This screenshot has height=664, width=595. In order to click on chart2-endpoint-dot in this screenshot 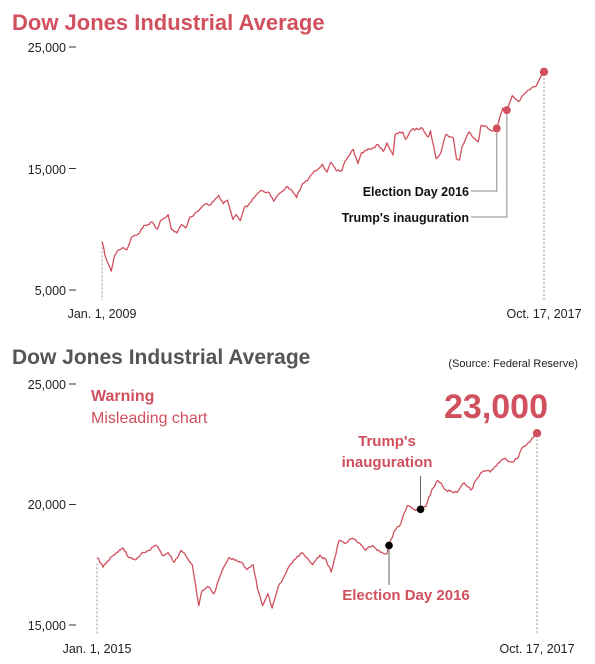, I will do `click(537, 433)`.